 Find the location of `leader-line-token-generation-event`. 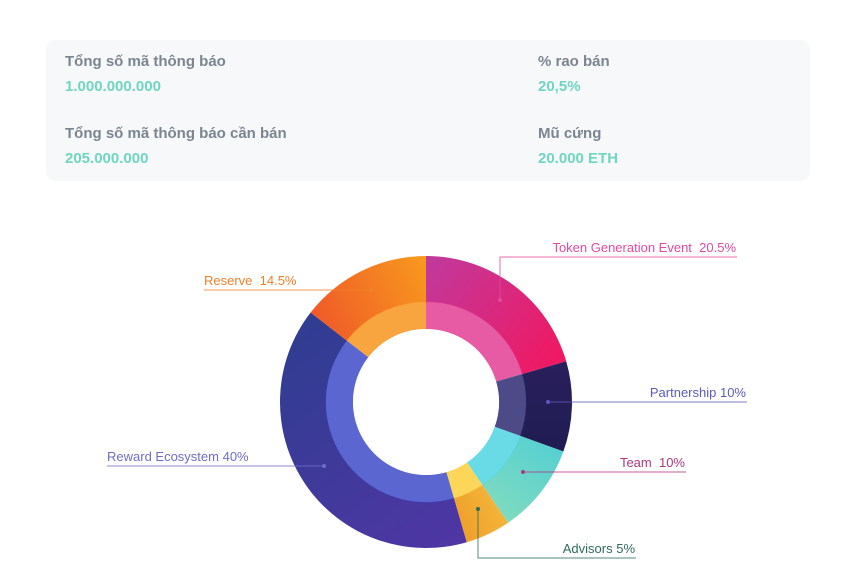

leader-line-token-generation-event is located at coordinates (618, 278).